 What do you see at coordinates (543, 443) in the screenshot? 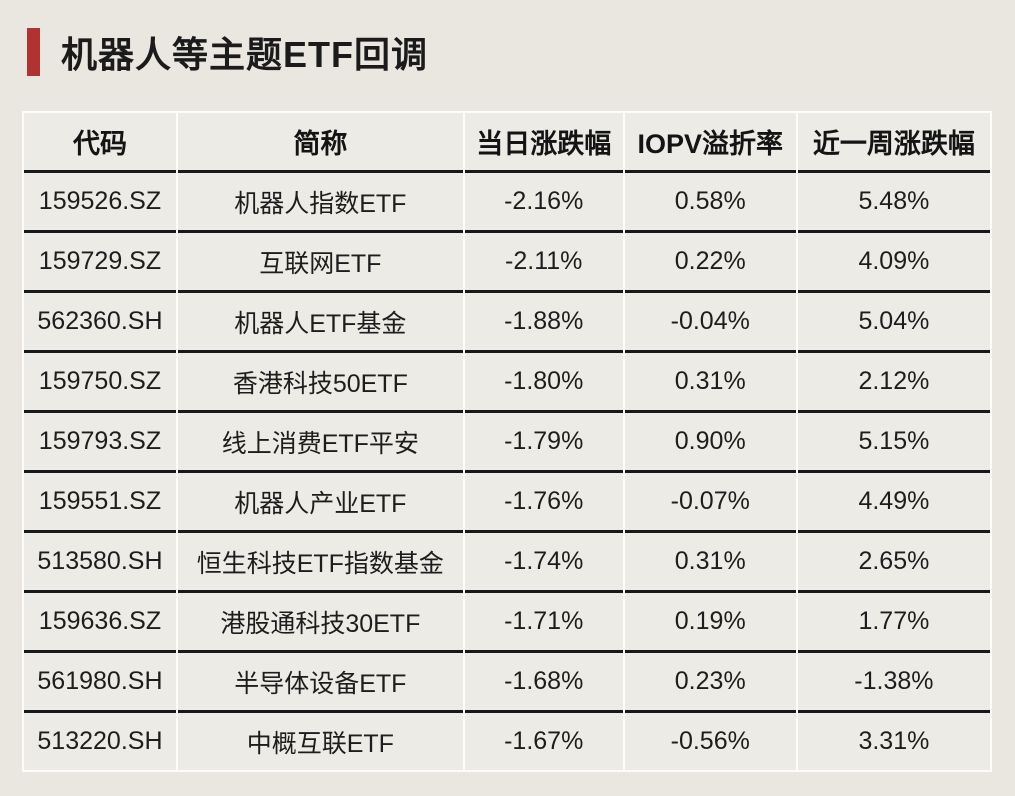
I see `cell-daily-change: -1.79%` at bounding box center [543, 443].